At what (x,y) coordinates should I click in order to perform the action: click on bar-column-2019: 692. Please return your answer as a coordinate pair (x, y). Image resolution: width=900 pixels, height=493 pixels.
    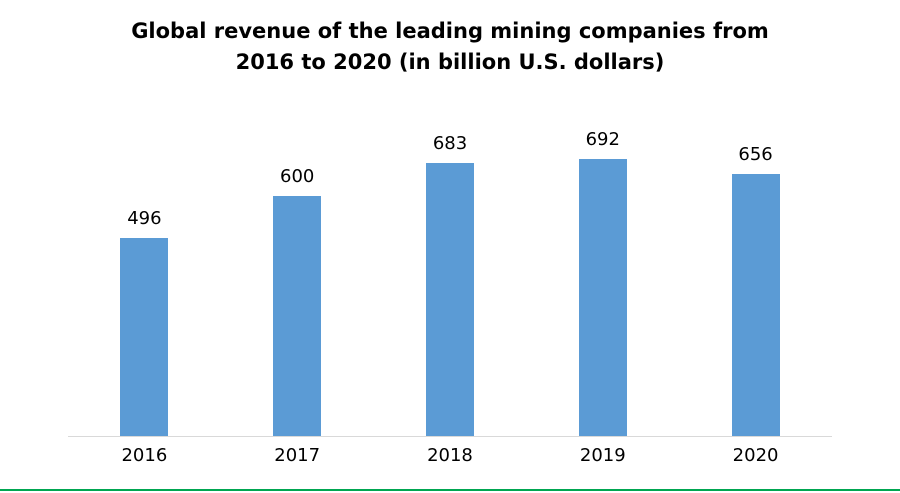
    Looking at the image, I should click on (602, 271).